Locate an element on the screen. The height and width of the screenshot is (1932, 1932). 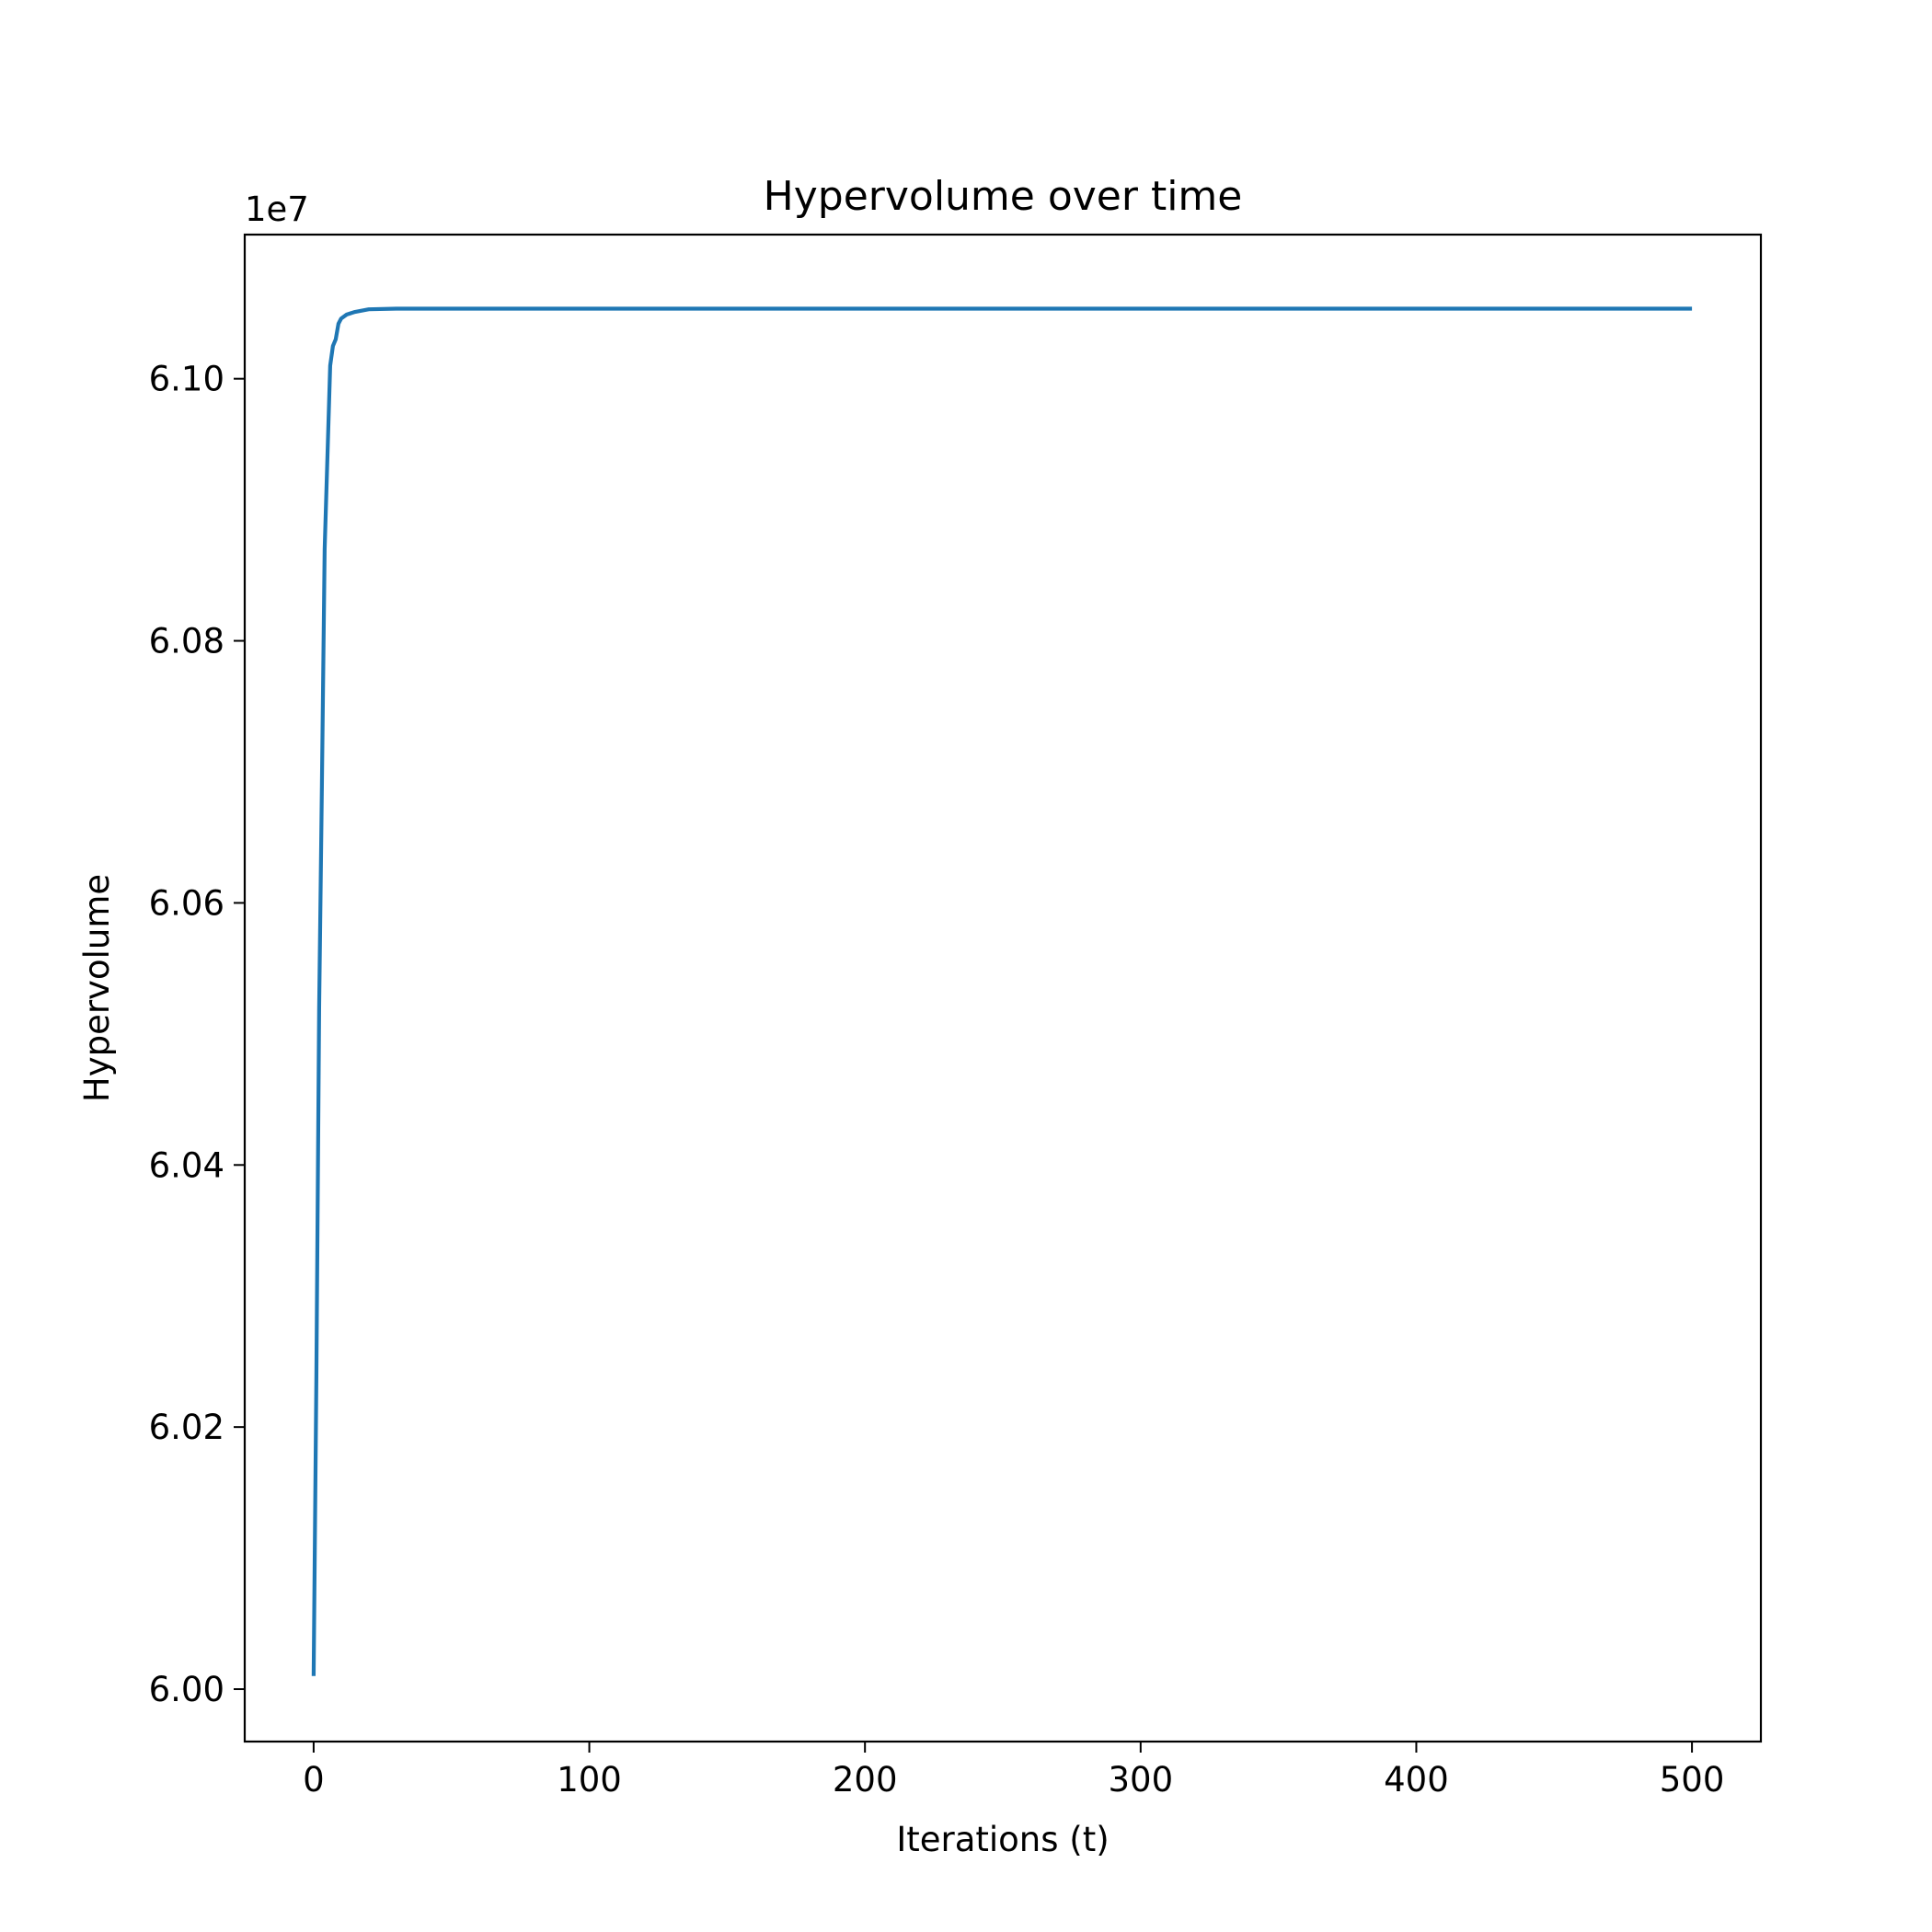
y-axis: 6.00 6.02 6.04 6.06 6.08 6.10 is located at coordinates (197, 1034).